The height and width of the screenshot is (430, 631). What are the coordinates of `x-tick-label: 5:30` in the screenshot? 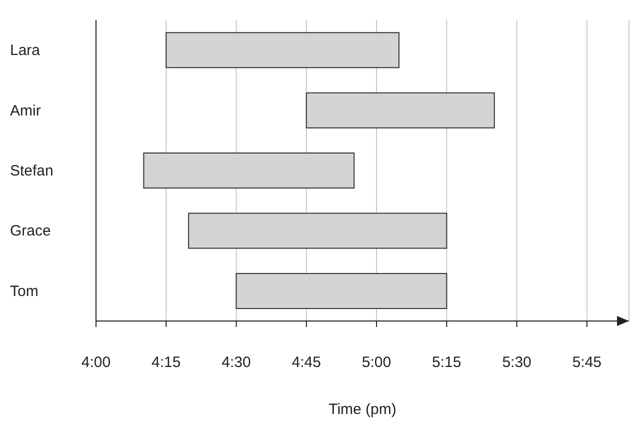 It's located at (517, 362).